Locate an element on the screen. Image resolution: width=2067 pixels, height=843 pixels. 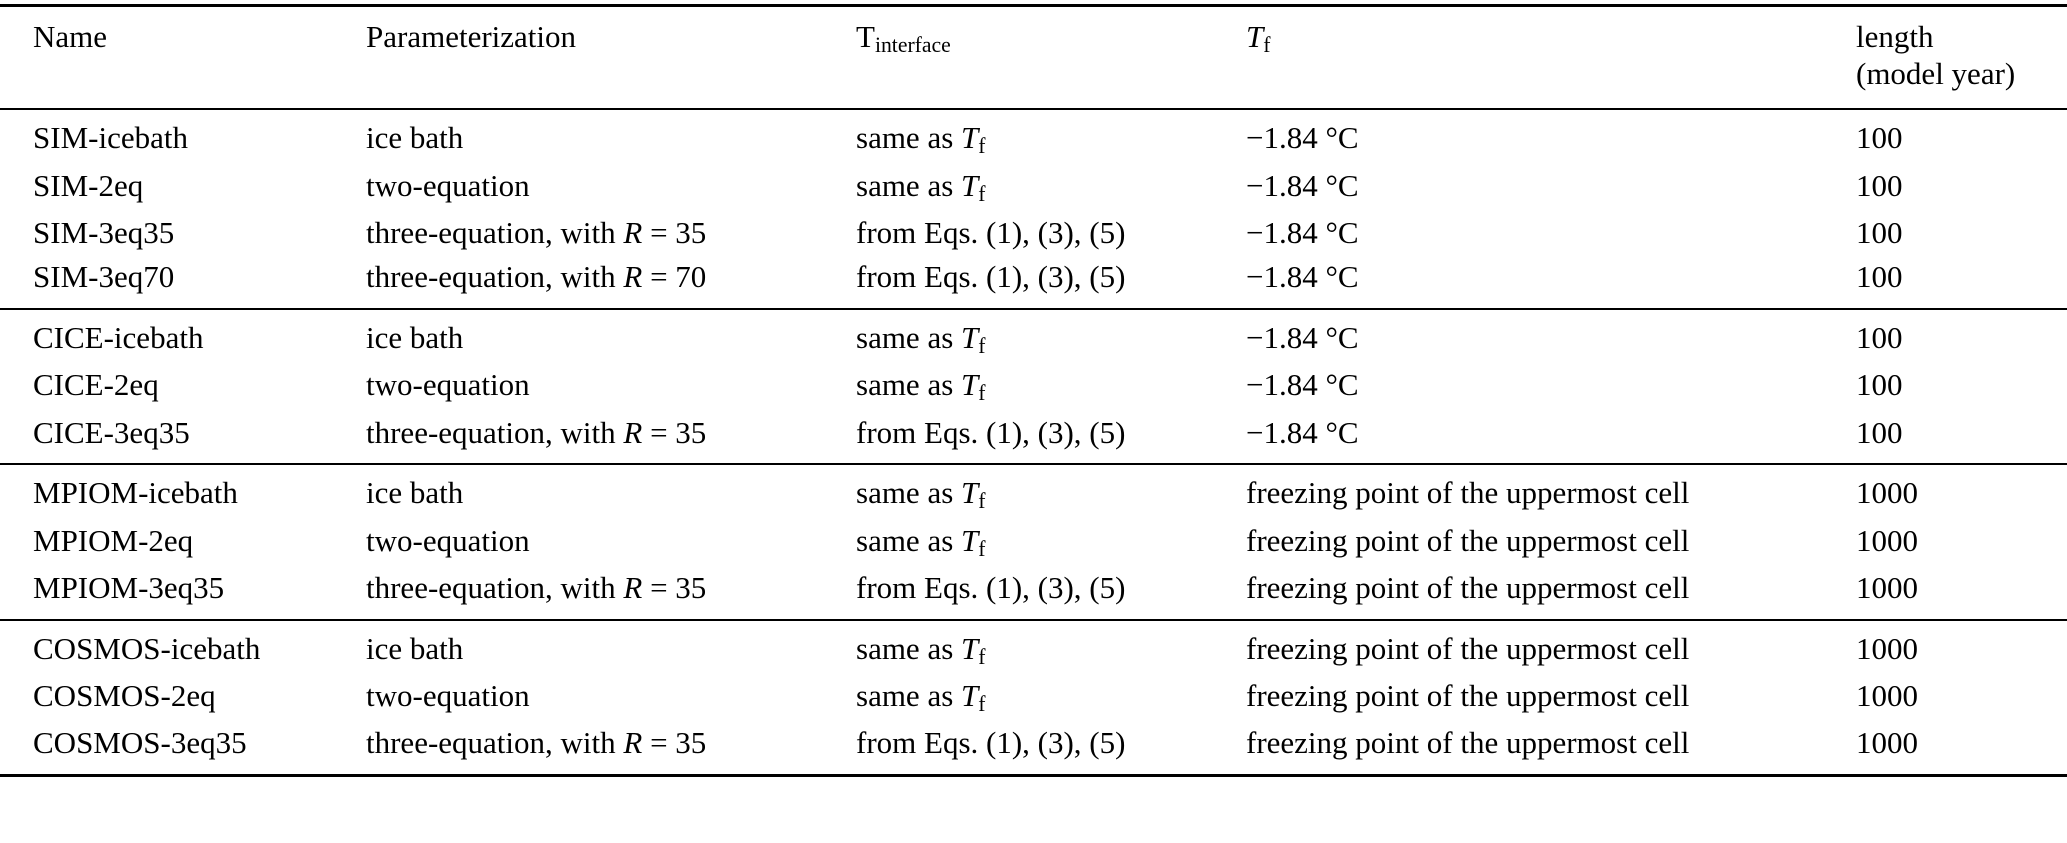
col-header-length-line2: (model year) is located at coordinates (1936, 73).